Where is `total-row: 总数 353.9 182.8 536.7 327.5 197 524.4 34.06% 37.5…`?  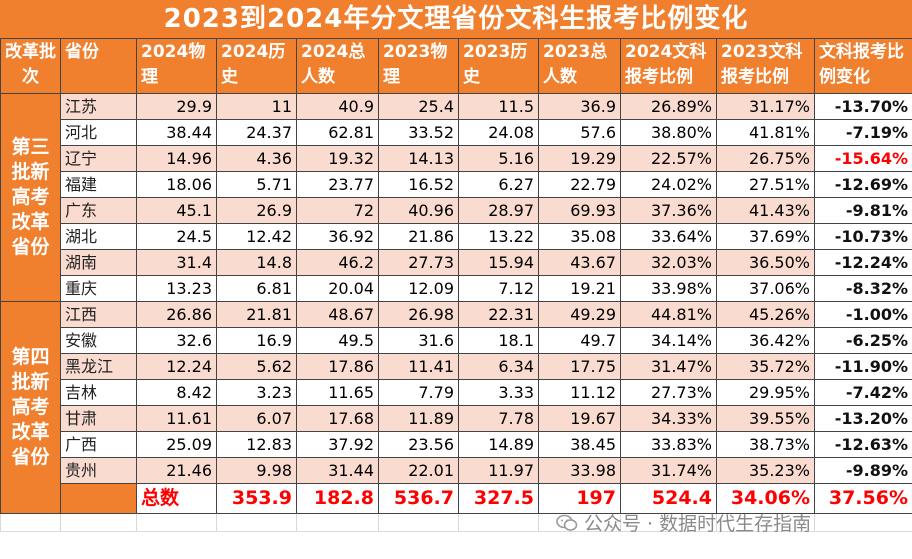 total-row: 总数 353.9 182.8 536.7 327.5 197 524.4 34.06% 37.5… is located at coordinates (456, 498).